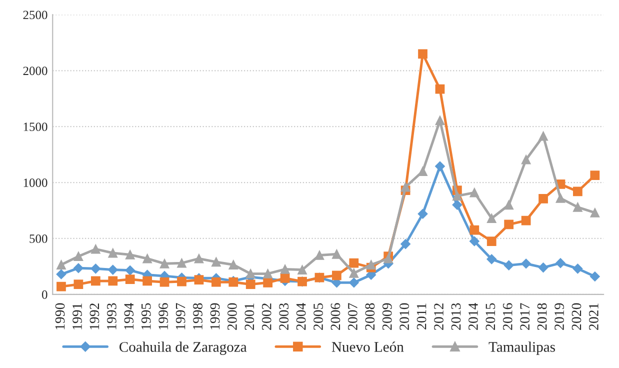  What do you see at coordinates (335, 316) in the screenshot?
I see `x-tick-label: 2006` at bounding box center [335, 316].